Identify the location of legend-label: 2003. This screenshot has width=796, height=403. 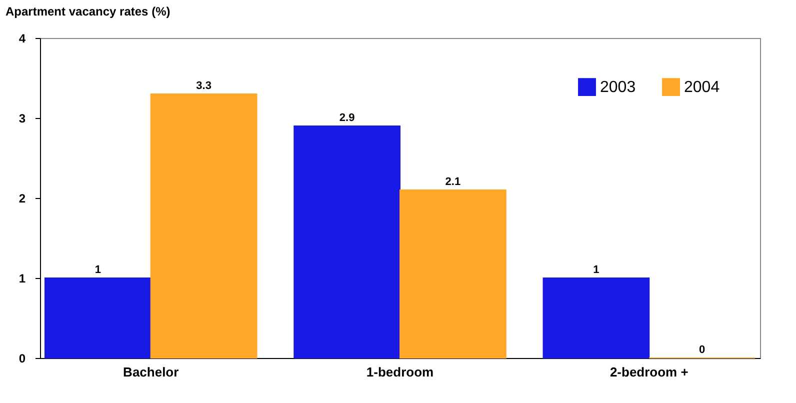
(618, 87).